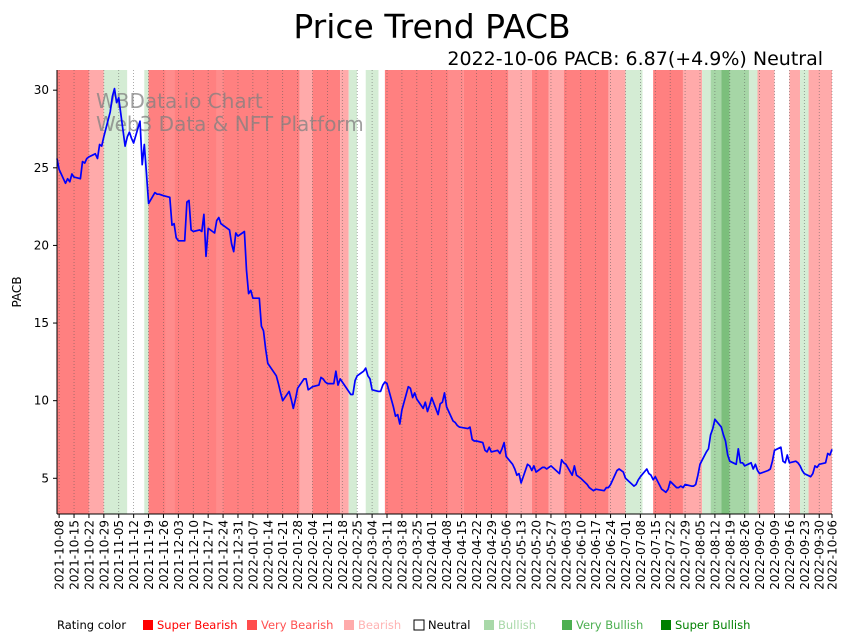 The image size is (851, 641). What do you see at coordinates (581, 555) in the screenshot?
I see `x-tick-label: 2022-06-10` at bounding box center [581, 555].